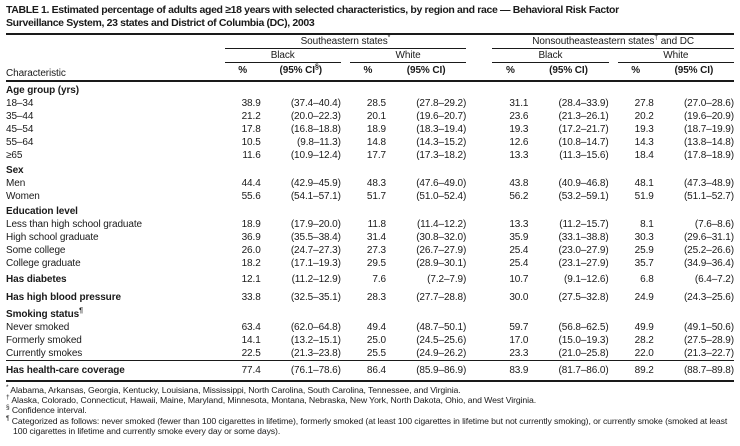  I want to click on race-header-white-se: White, so click(408, 55).